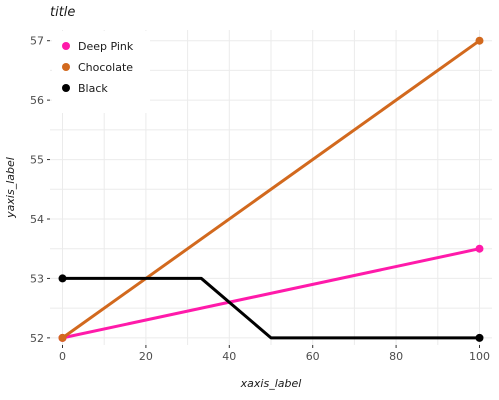 This screenshot has height=400, width=499. I want to click on legend-label-black: Black, so click(93, 88).